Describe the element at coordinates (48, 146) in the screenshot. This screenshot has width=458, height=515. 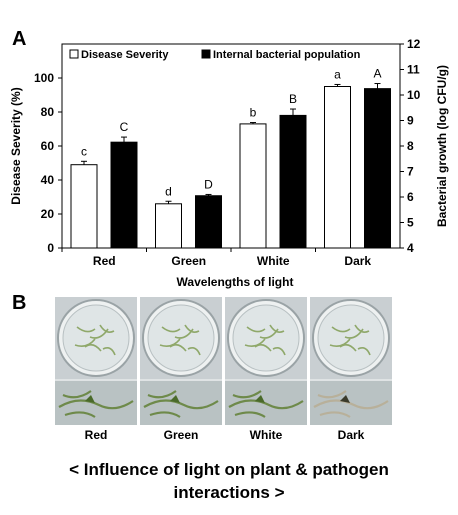
I see `left-axis-tick-label: 60` at that location.